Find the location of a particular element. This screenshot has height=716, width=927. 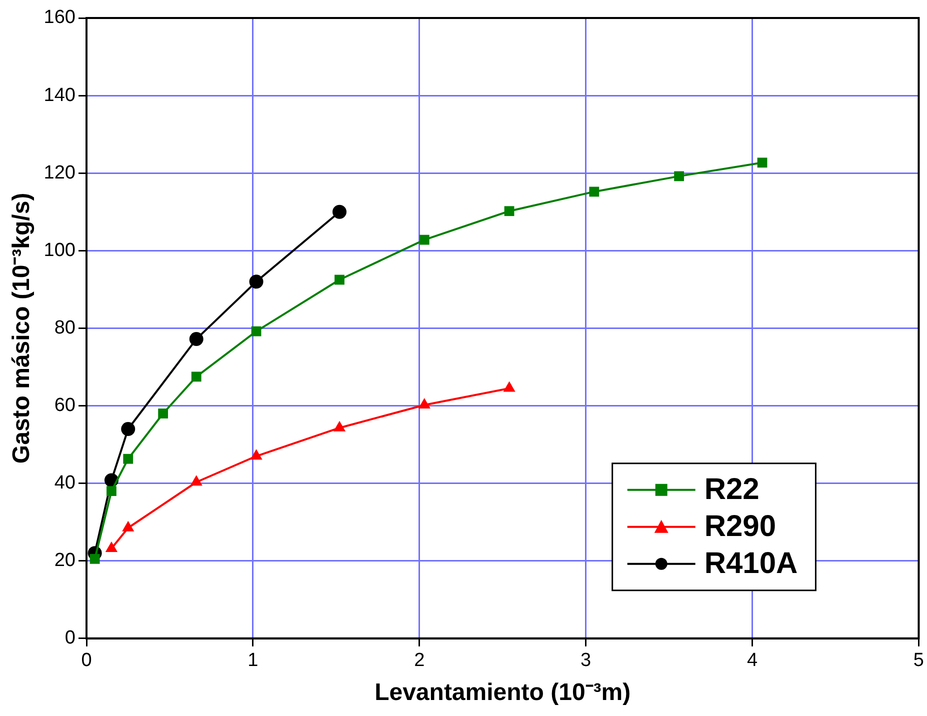

y-tick-label: 20 is located at coordinates (65, 561).